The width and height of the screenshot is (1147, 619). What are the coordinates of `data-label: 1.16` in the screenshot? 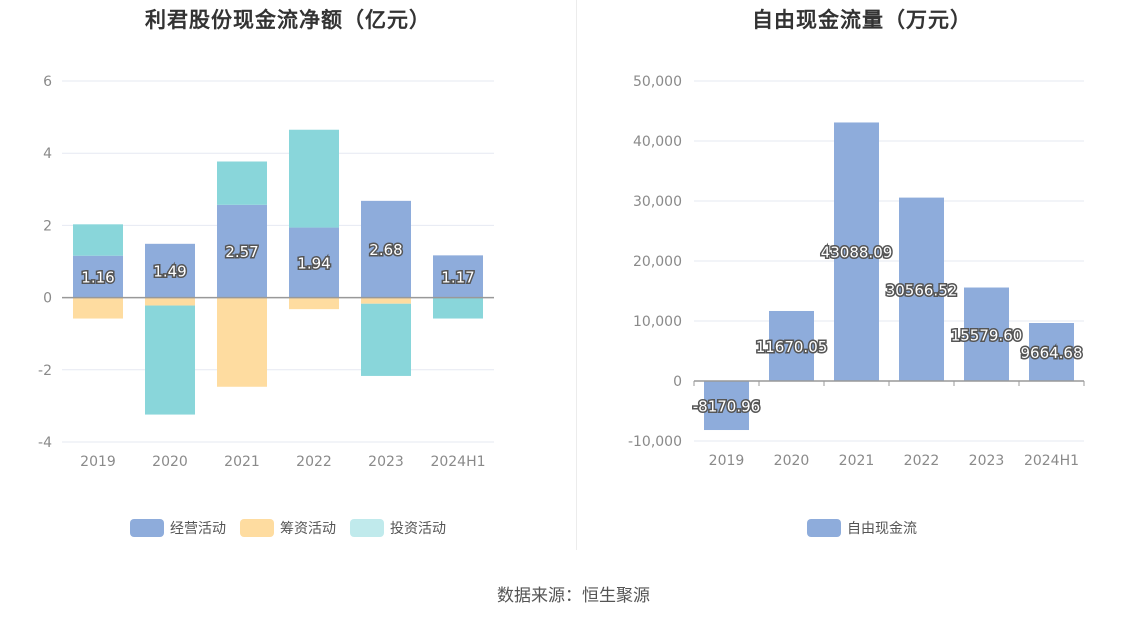 It's located at (97, 278).